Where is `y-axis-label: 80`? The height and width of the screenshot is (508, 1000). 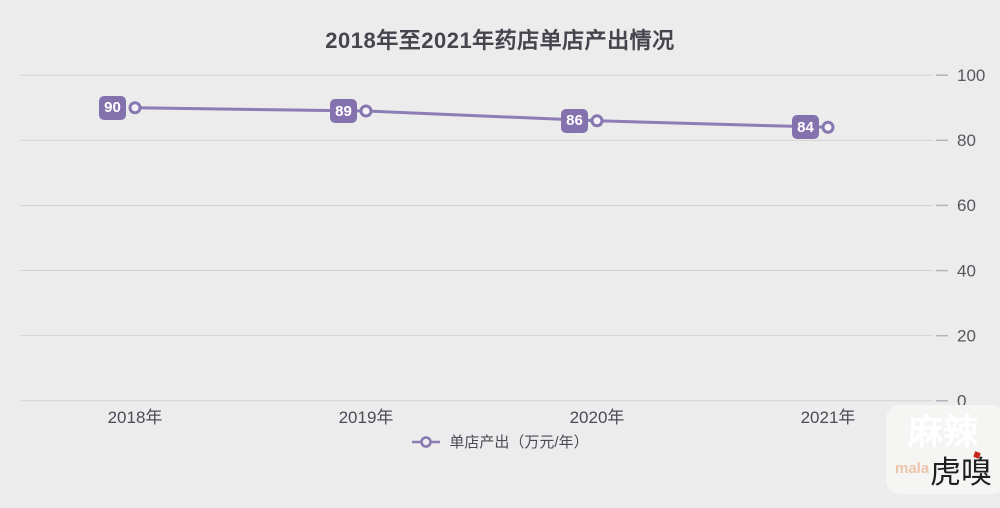 y-axis-label: 80 is located at coordinates (966, 140).